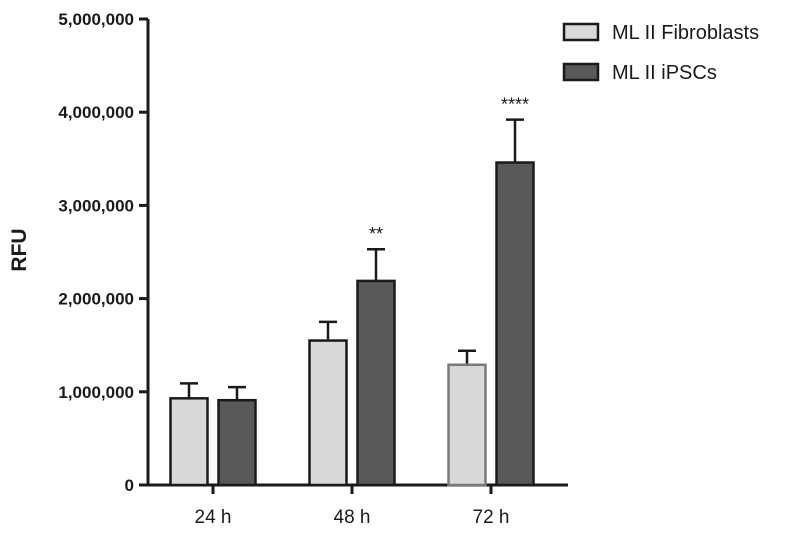 This screenshot has width=798, height=533. What do you see at coordinates (491, 517) in the screenshot?
I see `x-tick-label: 72 h` at bounding box center [491, 517].